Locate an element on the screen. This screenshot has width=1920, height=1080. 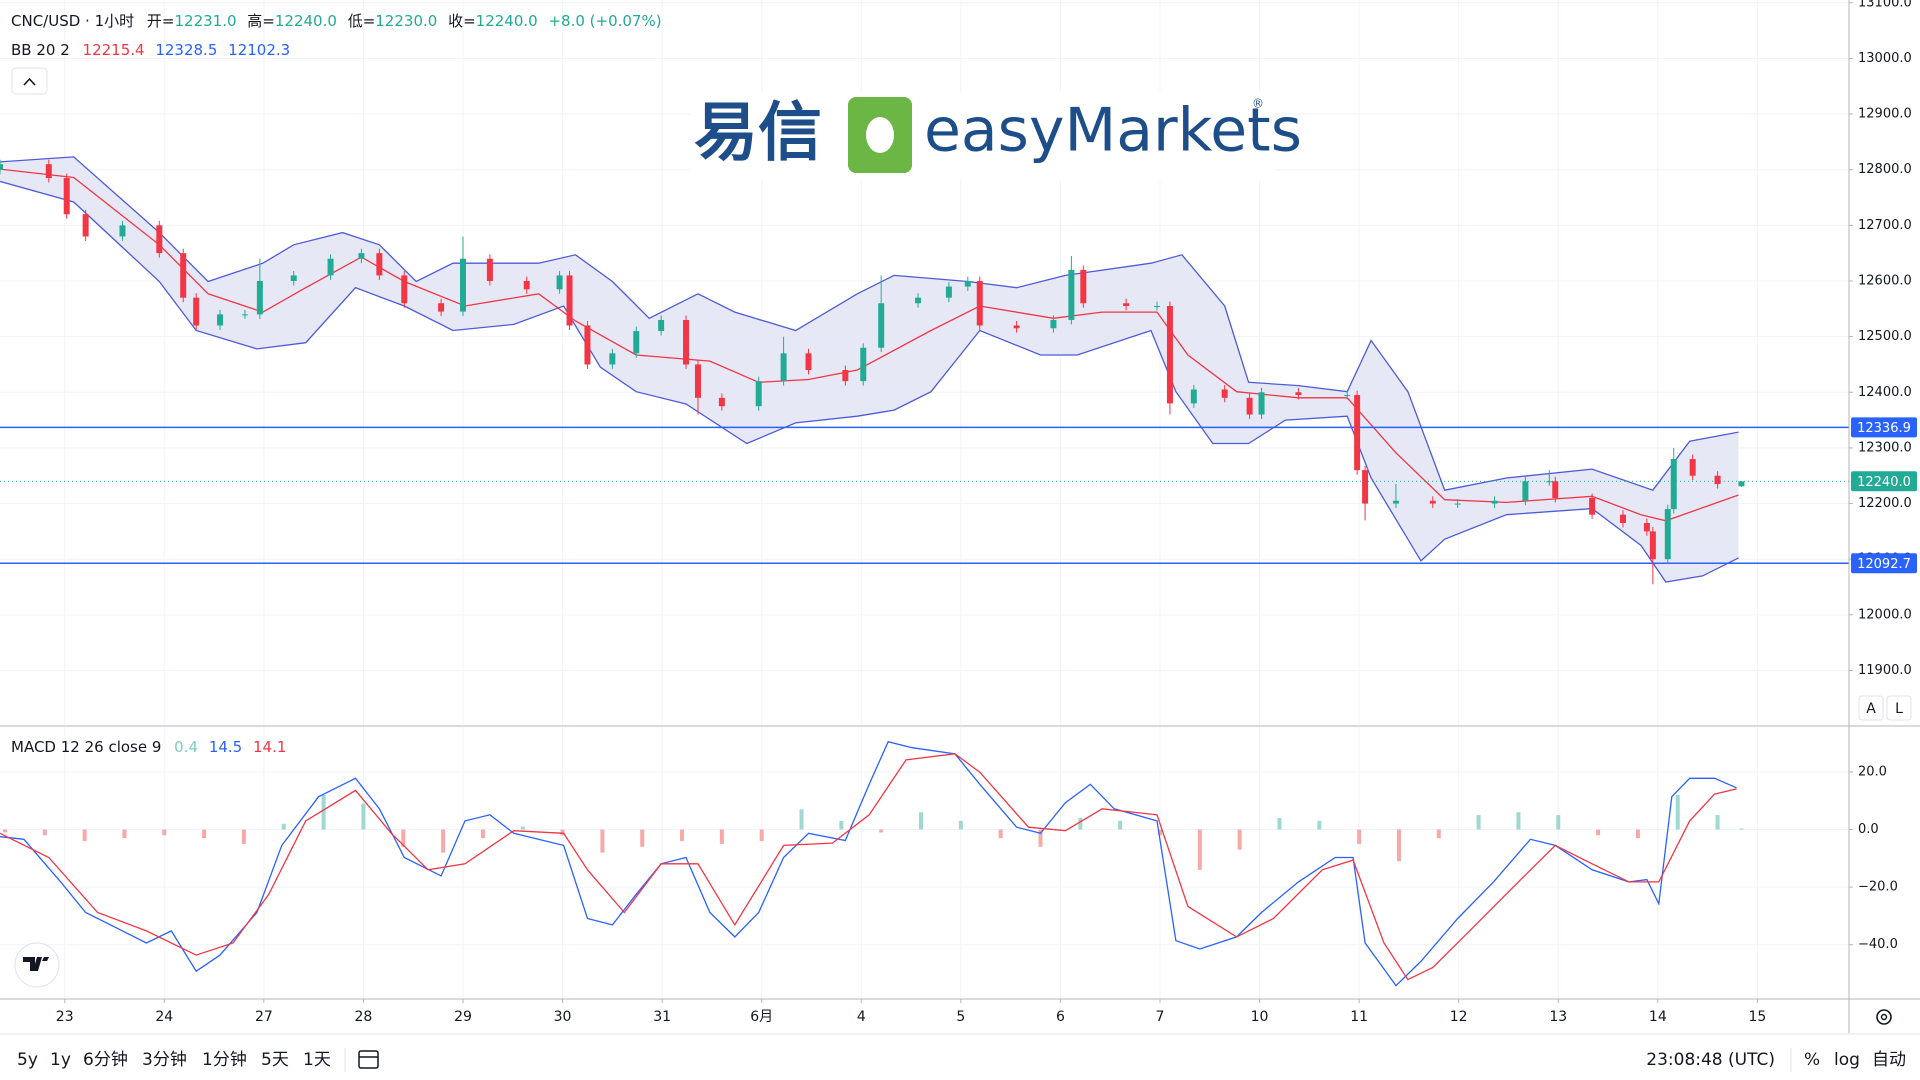
gear-ring is located at coordinates (1884, 1017).